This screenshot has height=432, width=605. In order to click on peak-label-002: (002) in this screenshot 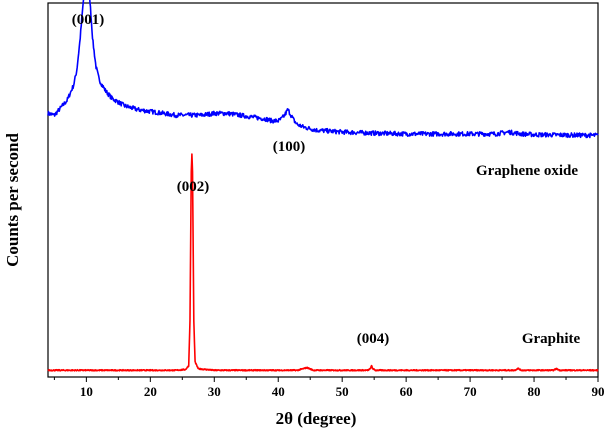, I will do `click(193, 187)`.